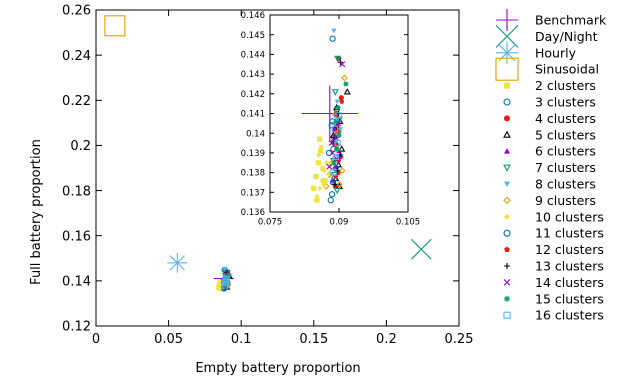 The height and width of the screenshot is (380, 625). I want to click on legend-item: 16 clusters, so click(553, 315).